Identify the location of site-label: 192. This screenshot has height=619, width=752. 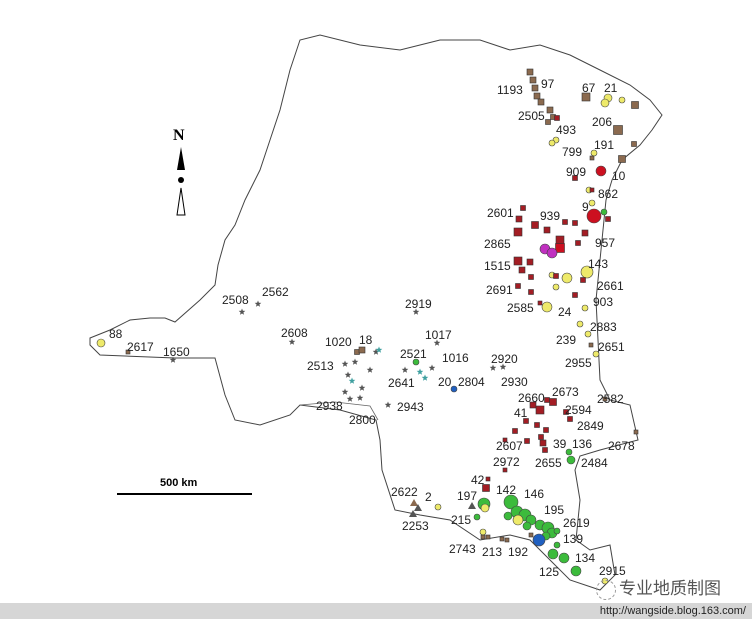
(518, 552).